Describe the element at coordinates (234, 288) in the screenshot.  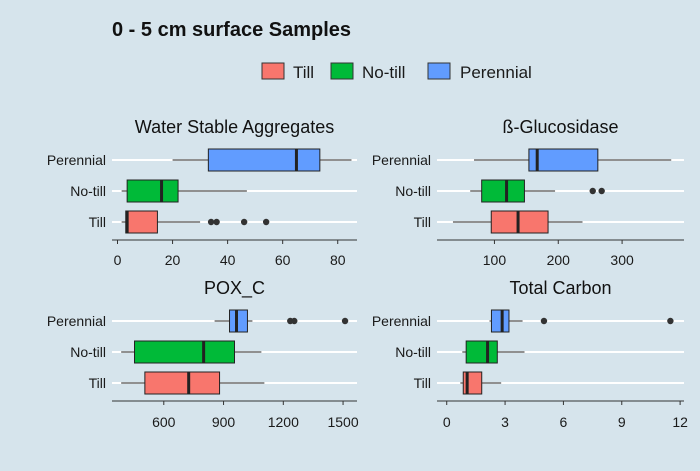
I see `panel-title: POX_C` at that location.